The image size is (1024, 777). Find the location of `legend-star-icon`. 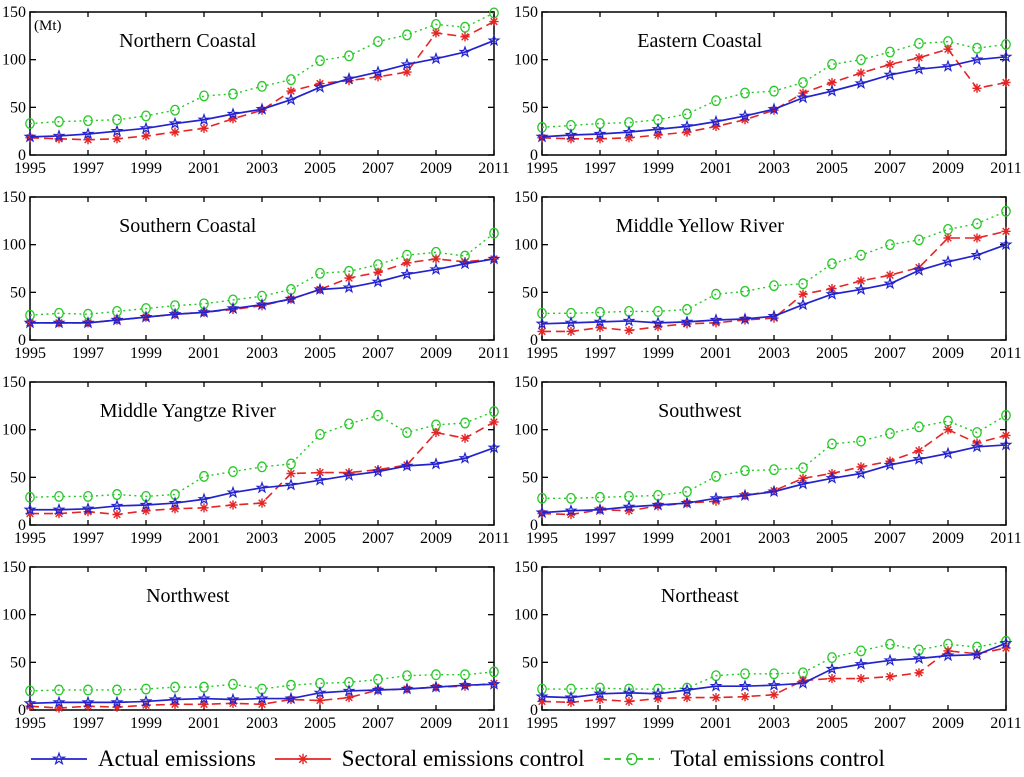

legend-star-icon is located at coordinates (59, 757).